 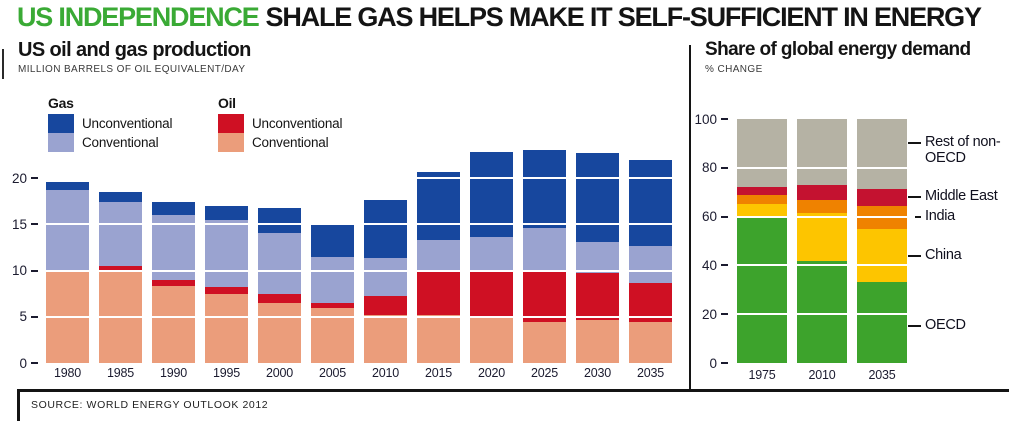 What do you see at coordinates (945, 325) in the screenshot?
I see `series-label-oecd: OECD` at bounding box center [945, 325].